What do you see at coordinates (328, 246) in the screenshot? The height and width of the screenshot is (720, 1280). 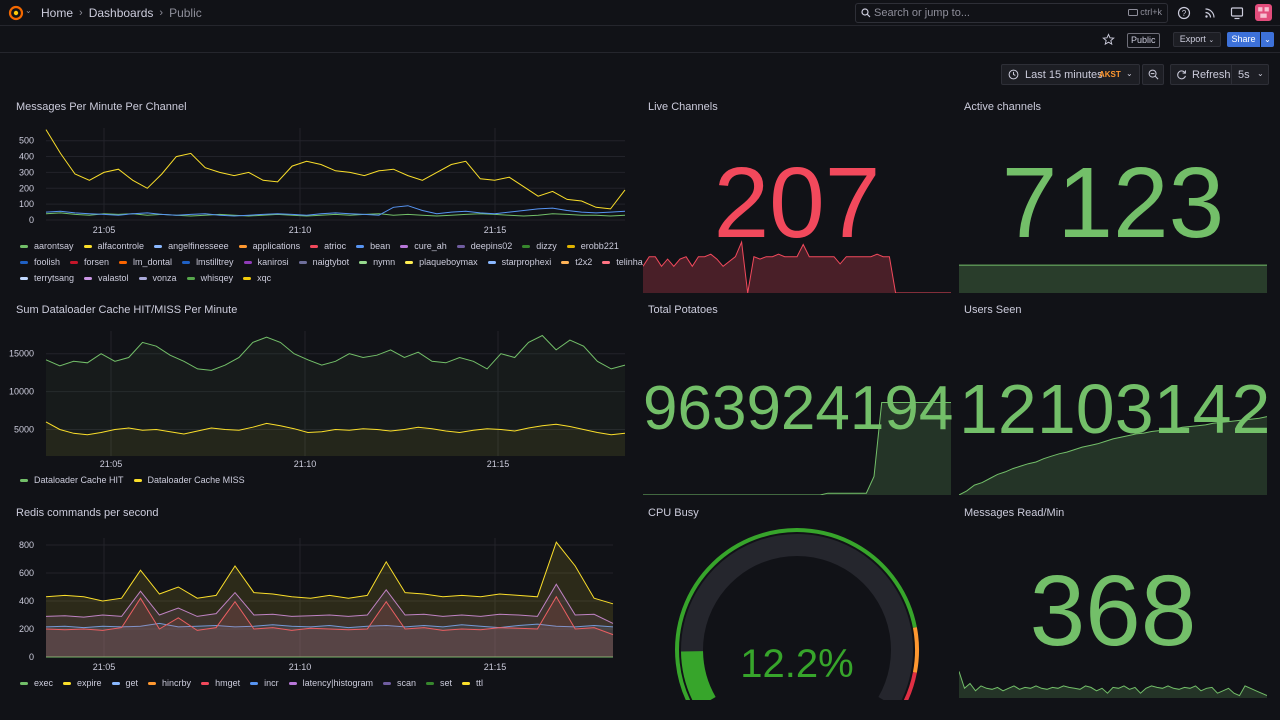 I see `legend-item: atrioc` at bounding box center [328, 246].